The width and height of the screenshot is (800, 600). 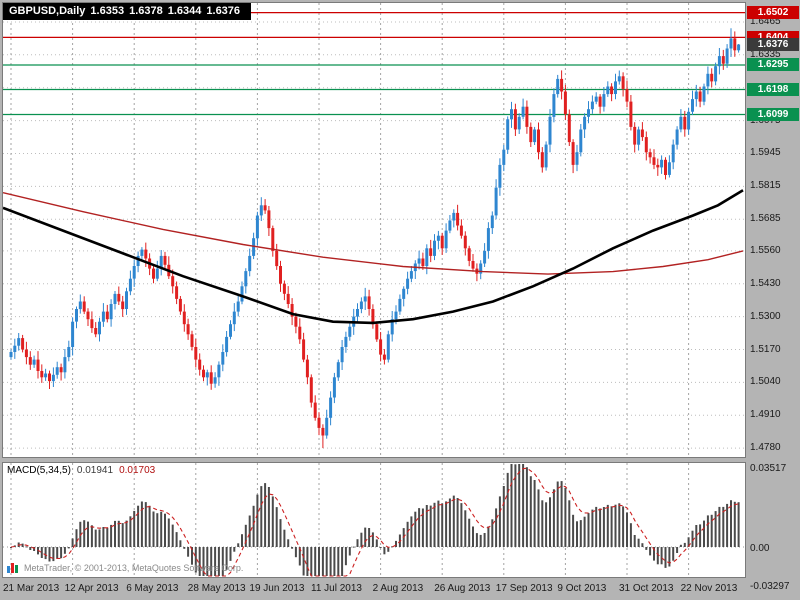 What do you see at coordinates (773, 89) in the screenshot?
I see `price-level-badge: 1.6198` at bounding box center [773, 89].